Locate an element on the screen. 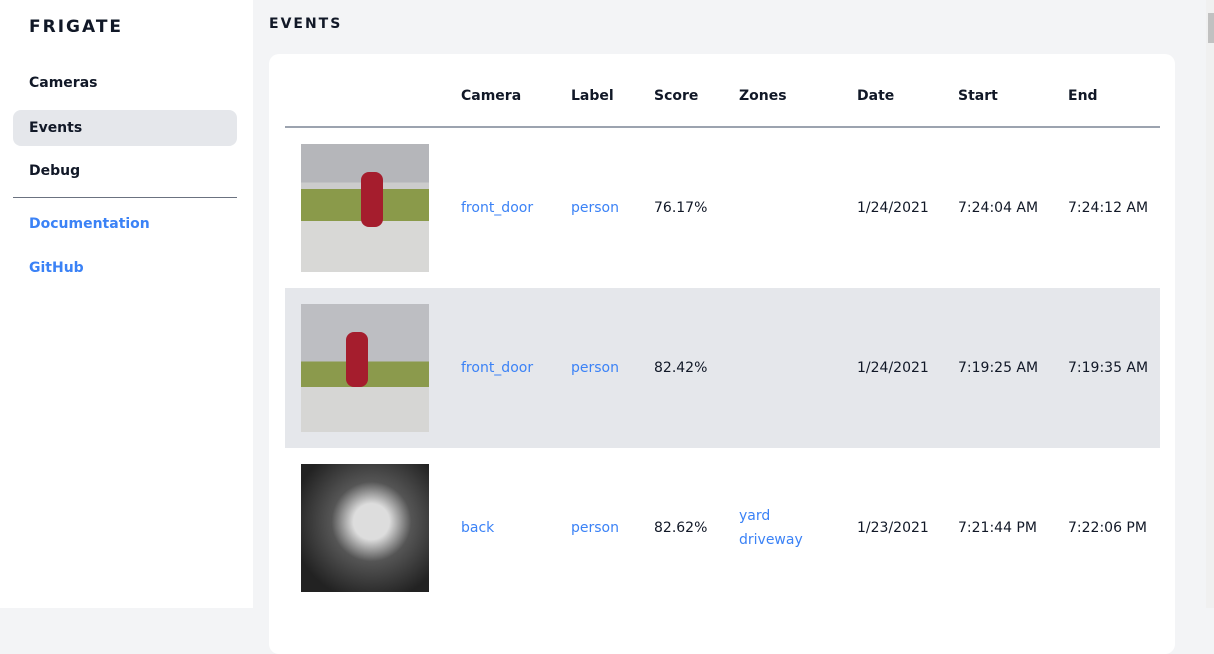 The height and width of the screenshot is (654, 1214). score: 82.42% is located at coordinates (681, 368).